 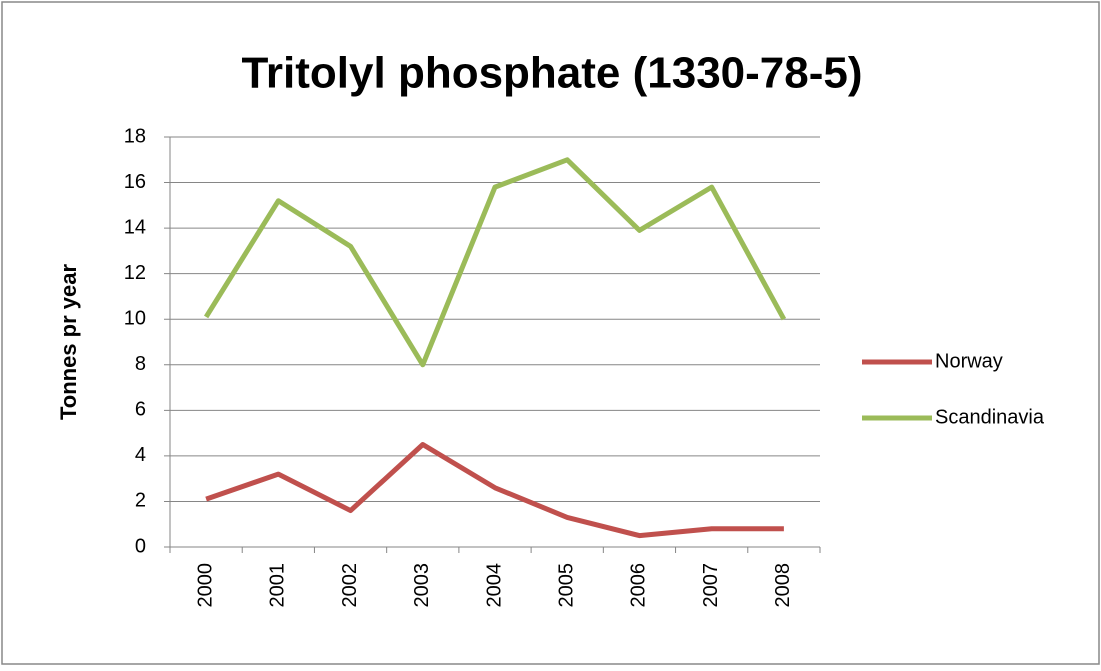 I want to click on x-tick-label: 2003, so click(x=422, y=585).